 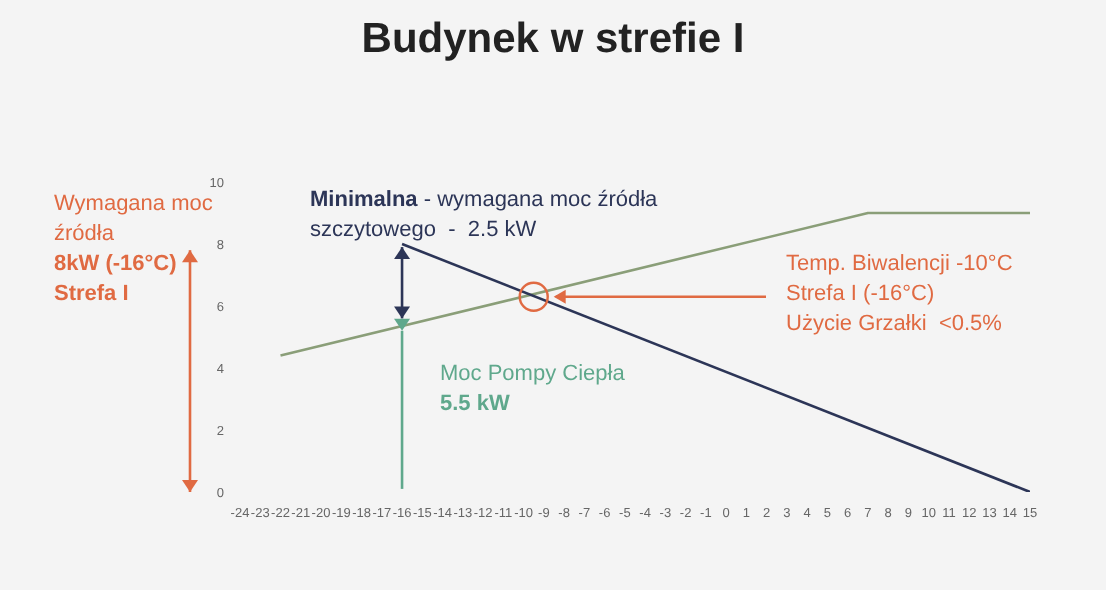 I want to click on text: Wymagana moc źródła 8kW (-16°C) Strefa I, so click(x=133, y=249).